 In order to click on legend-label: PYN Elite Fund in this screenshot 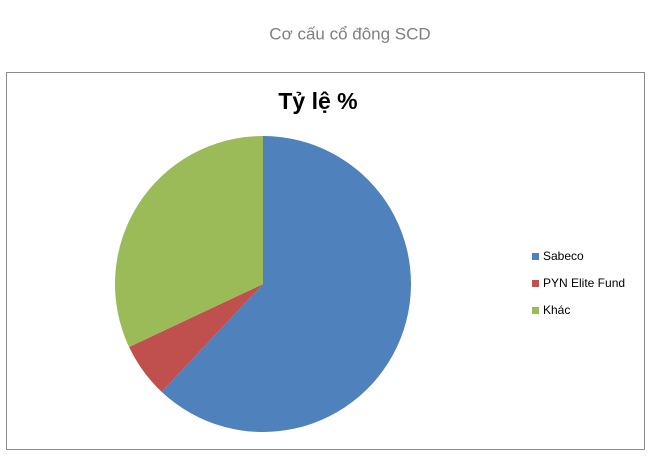, I will do `click(584, 283)`.